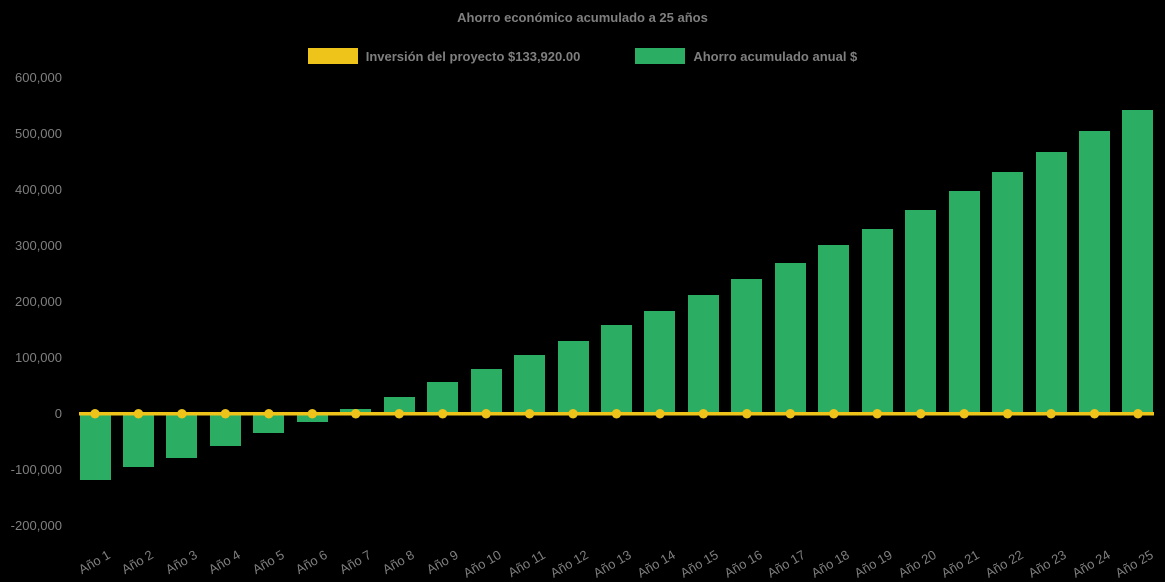 Image resolution: width=1165 pixels, height=582 pixels. What do you see at coordinates (964, 302) in the screenshot?
I see `bar-año-21` at bounding box center [964, 302].